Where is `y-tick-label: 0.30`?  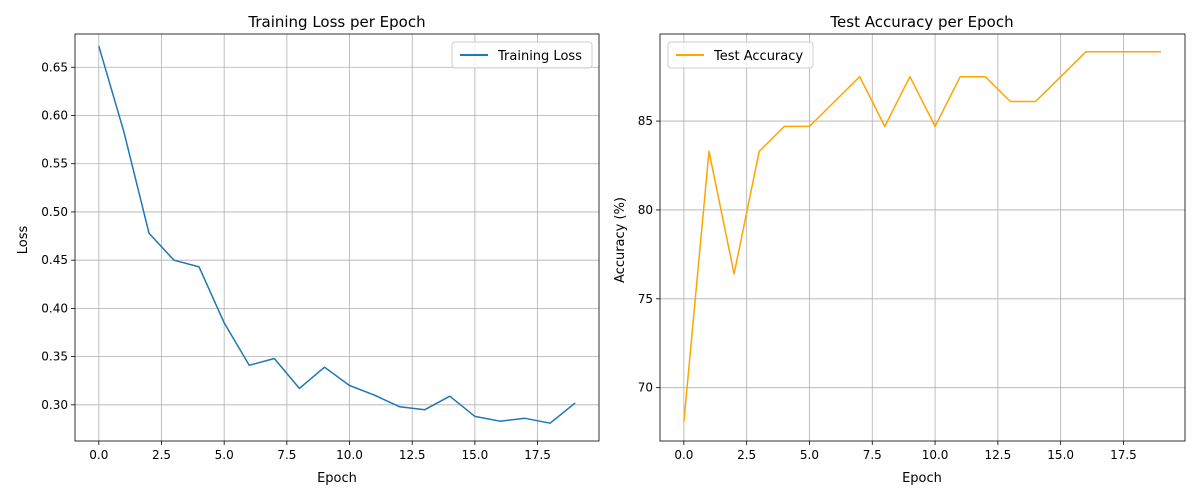
y-tick-label: 0.30 is located at coordinates (54, 405).